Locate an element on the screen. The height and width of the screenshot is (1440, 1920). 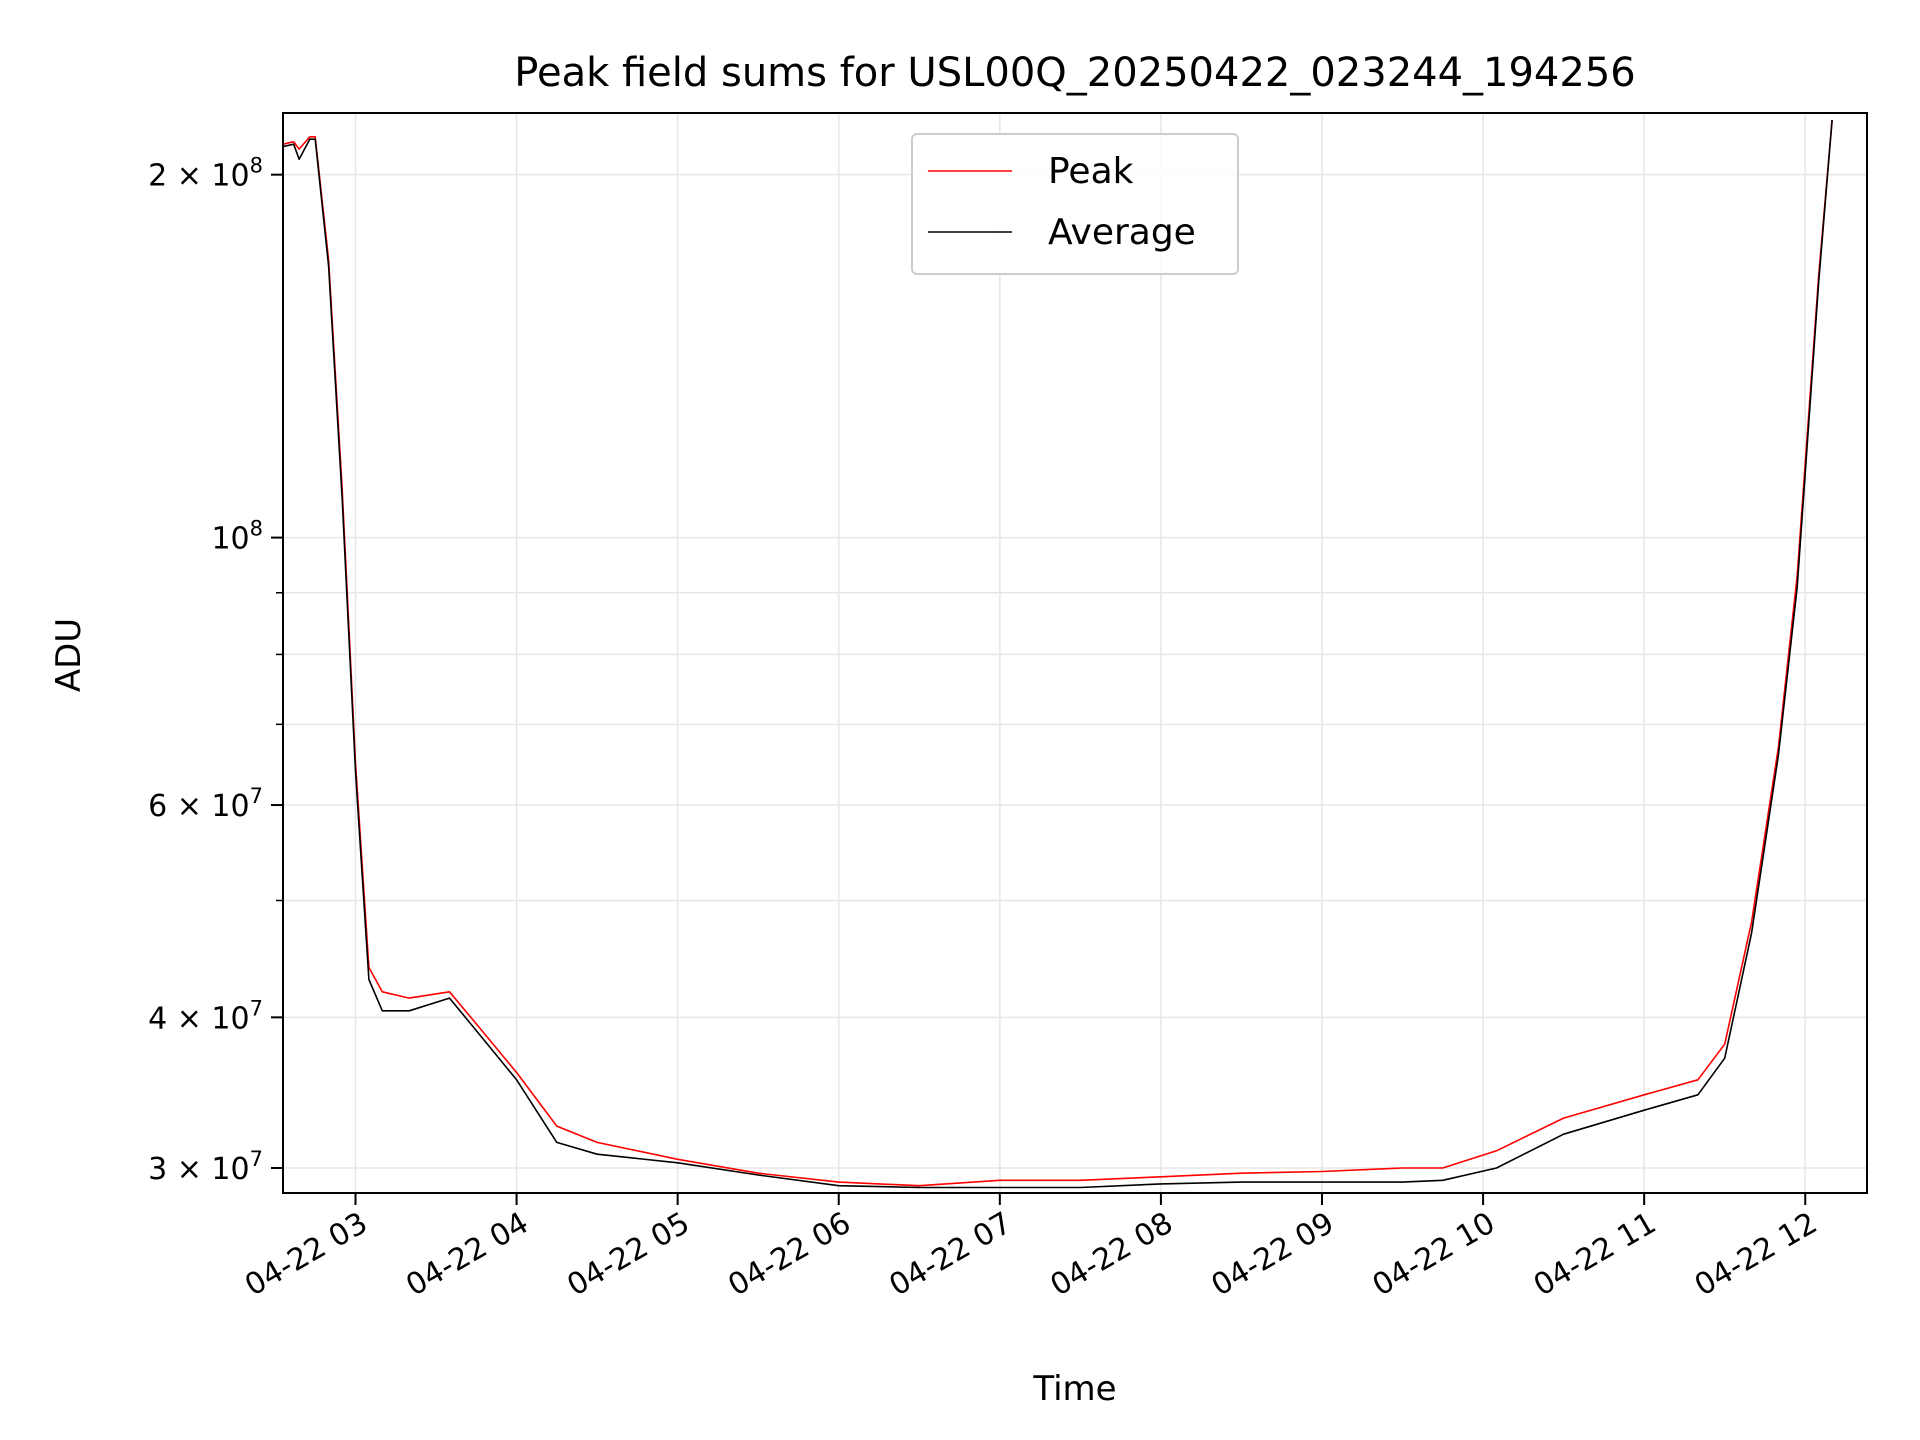
y-axis-label: ADU is located at coordinates (69, 655).